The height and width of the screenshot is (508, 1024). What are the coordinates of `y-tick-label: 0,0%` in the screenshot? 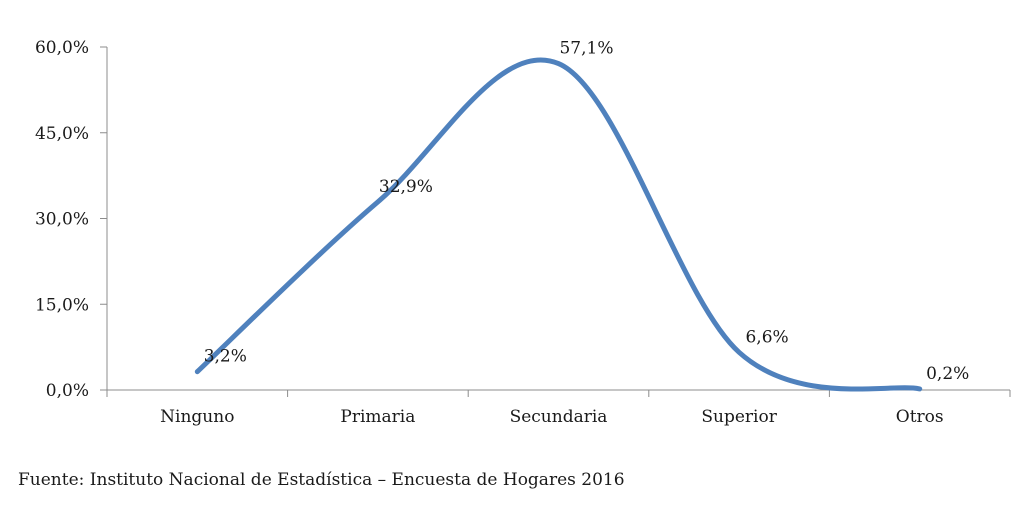 It's located at (67, 391).